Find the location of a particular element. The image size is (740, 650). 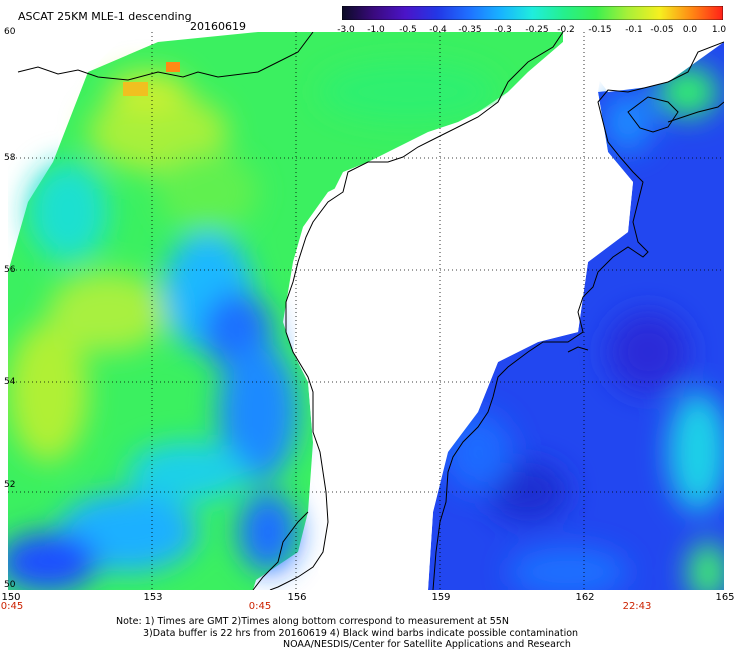

lat-label: 54 is located at coordinates (10, 382).